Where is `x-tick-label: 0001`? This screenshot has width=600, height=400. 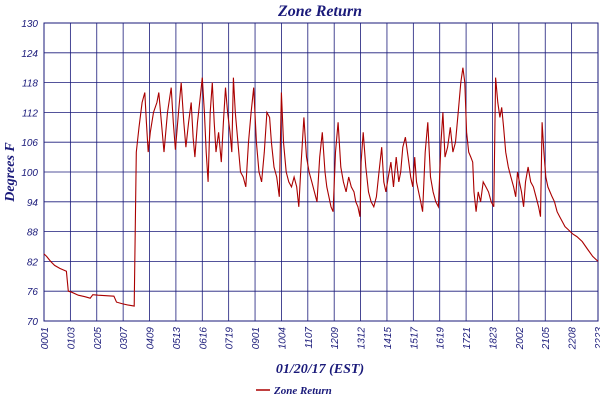
x-tick-label: 0001 is located at coordinates (45, 338).